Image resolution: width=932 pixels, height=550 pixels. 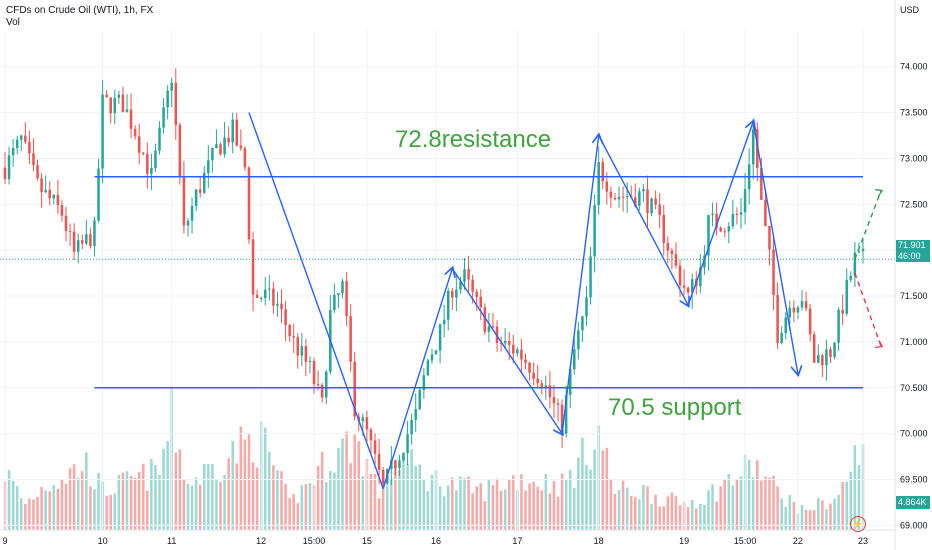 I want to click on symbol-title: CFDs on Crude Oil (WTI), 1h, FX, so click(x=80, y=10).